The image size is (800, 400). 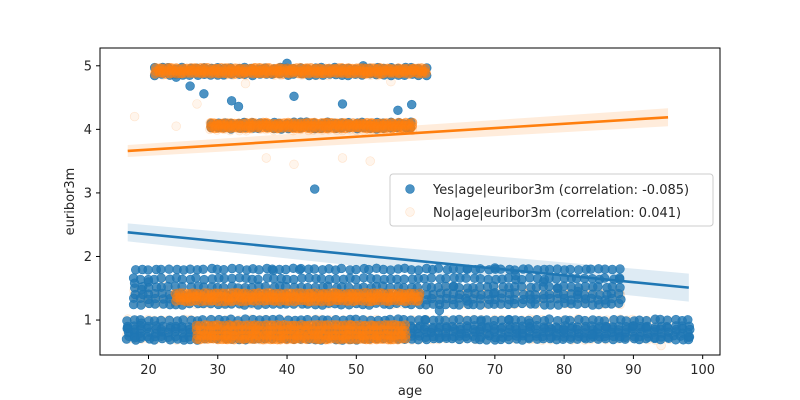 What do you see at coordinates (633, 370) in the screenshot?
I see `x-tick-label: 90` at bounding box center [633, 370].